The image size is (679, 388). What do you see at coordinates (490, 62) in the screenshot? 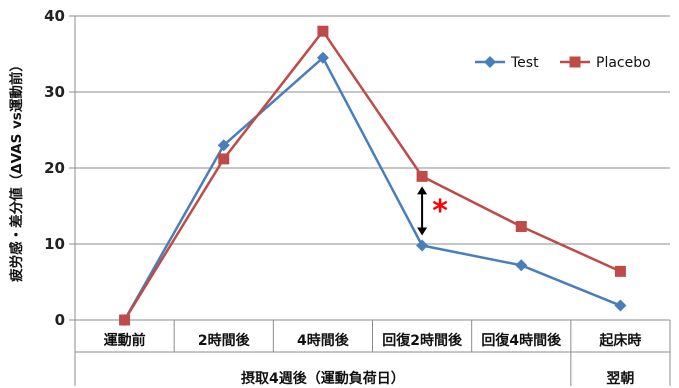
I see `legend-marker-test` at bounding box center [490, 62].